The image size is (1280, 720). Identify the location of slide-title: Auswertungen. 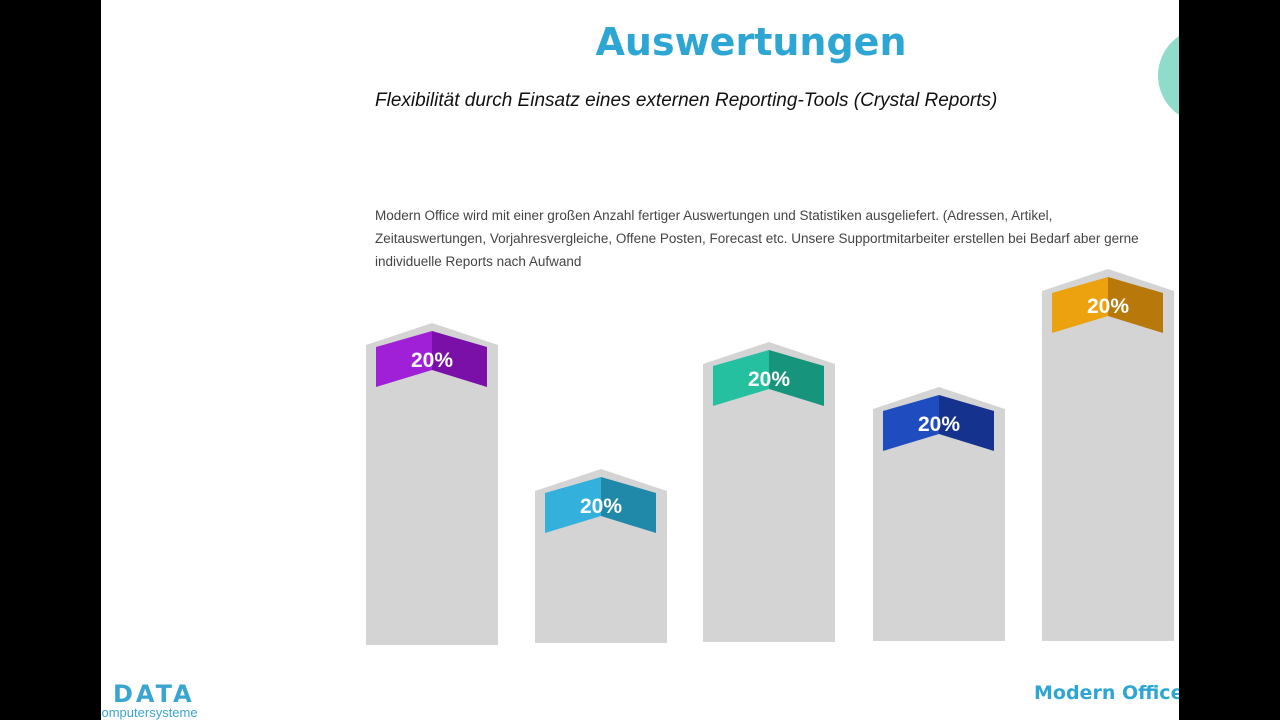
(751, 42).